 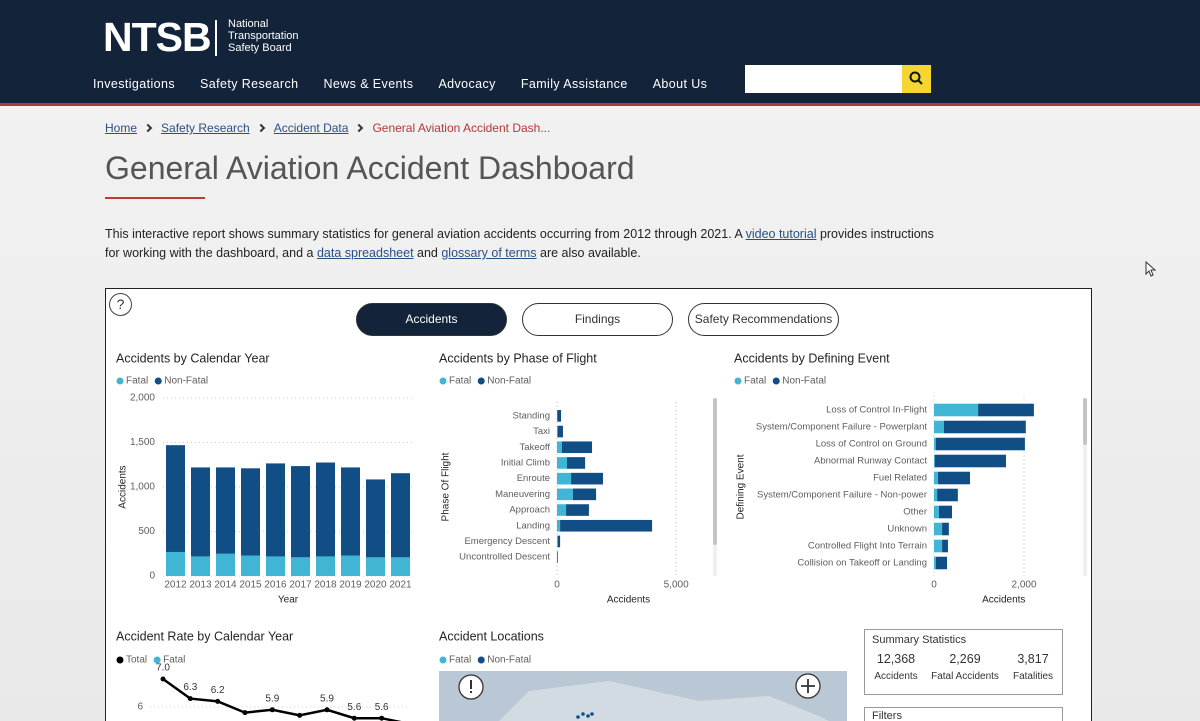 I want to click on link: glossary of terms, so click(x=489, y=253).